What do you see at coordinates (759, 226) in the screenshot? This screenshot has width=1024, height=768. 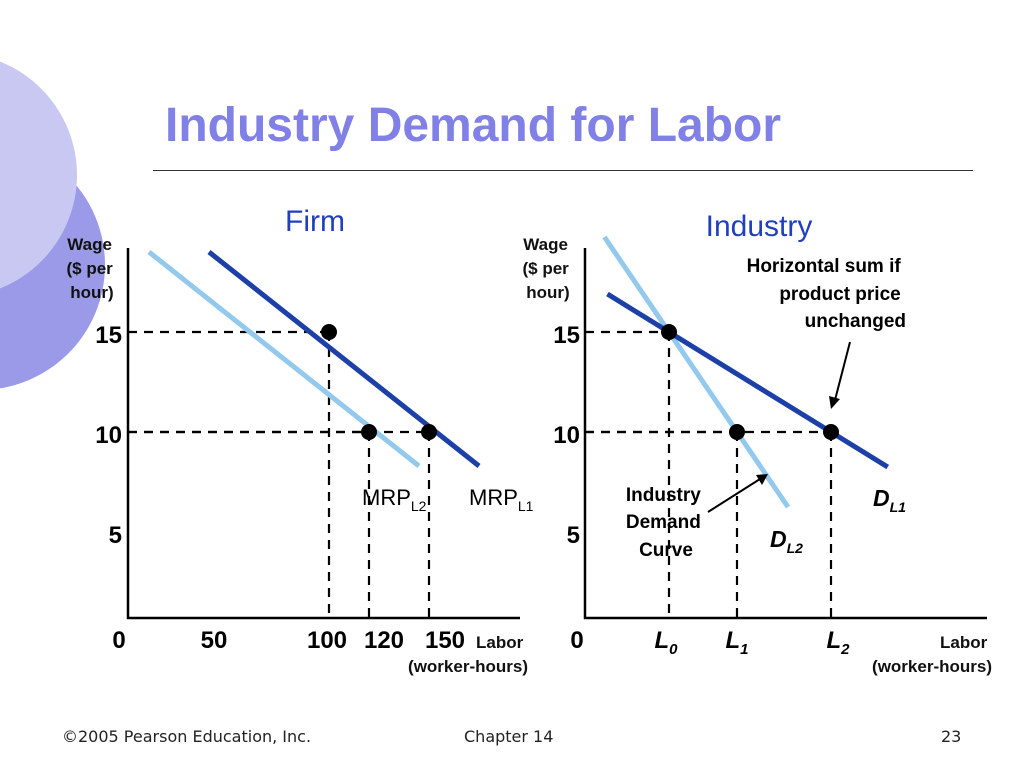 I see `industry-chart-title: Industry` at bounding box center [759, 226].